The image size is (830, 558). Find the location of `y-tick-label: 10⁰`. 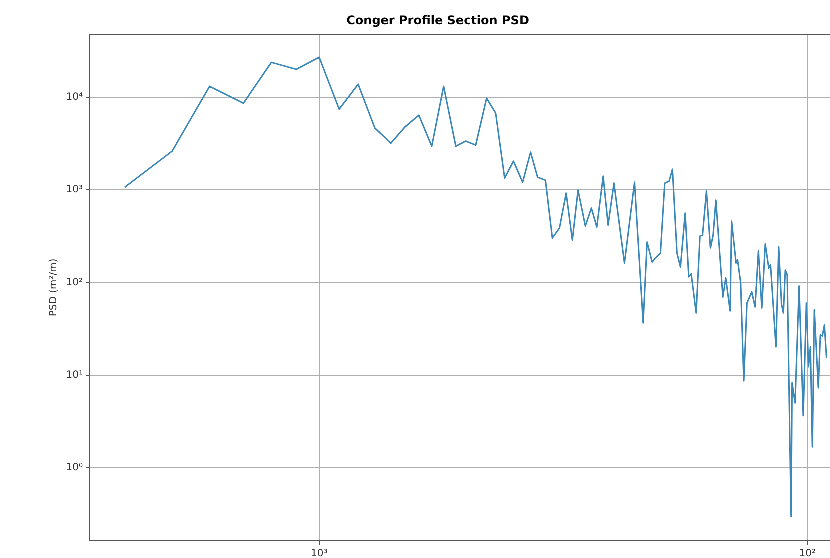

y-tick-label: 10⁰ is located at coordinates (74, 468).